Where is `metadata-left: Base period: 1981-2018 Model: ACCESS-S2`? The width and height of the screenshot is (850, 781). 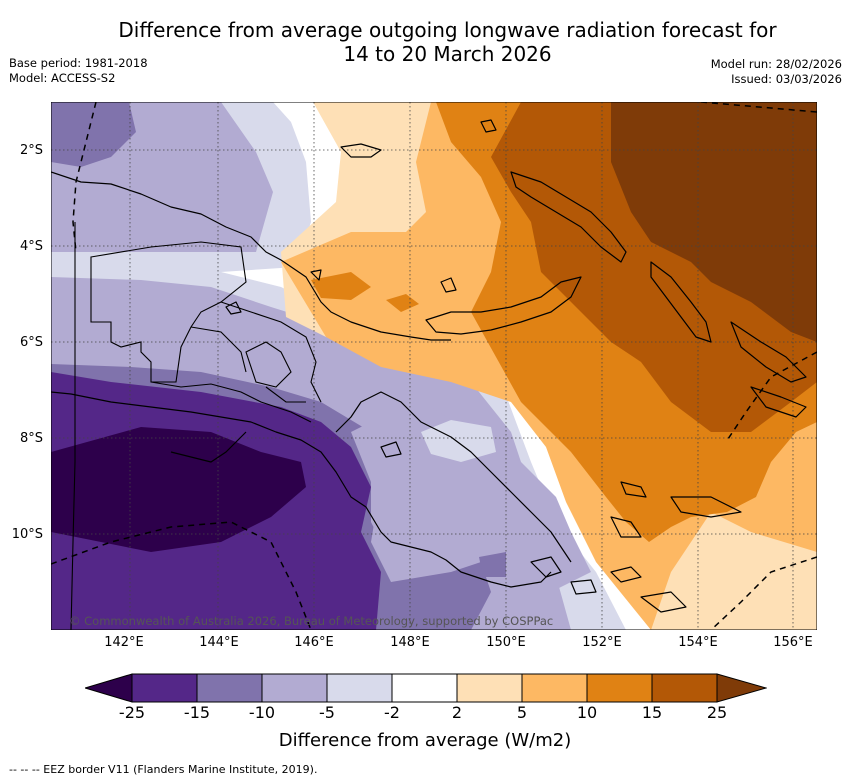
metadata-left: Base period: 1981-2018 Model: ACCESS-S2 is located at coordinates (78, 71).